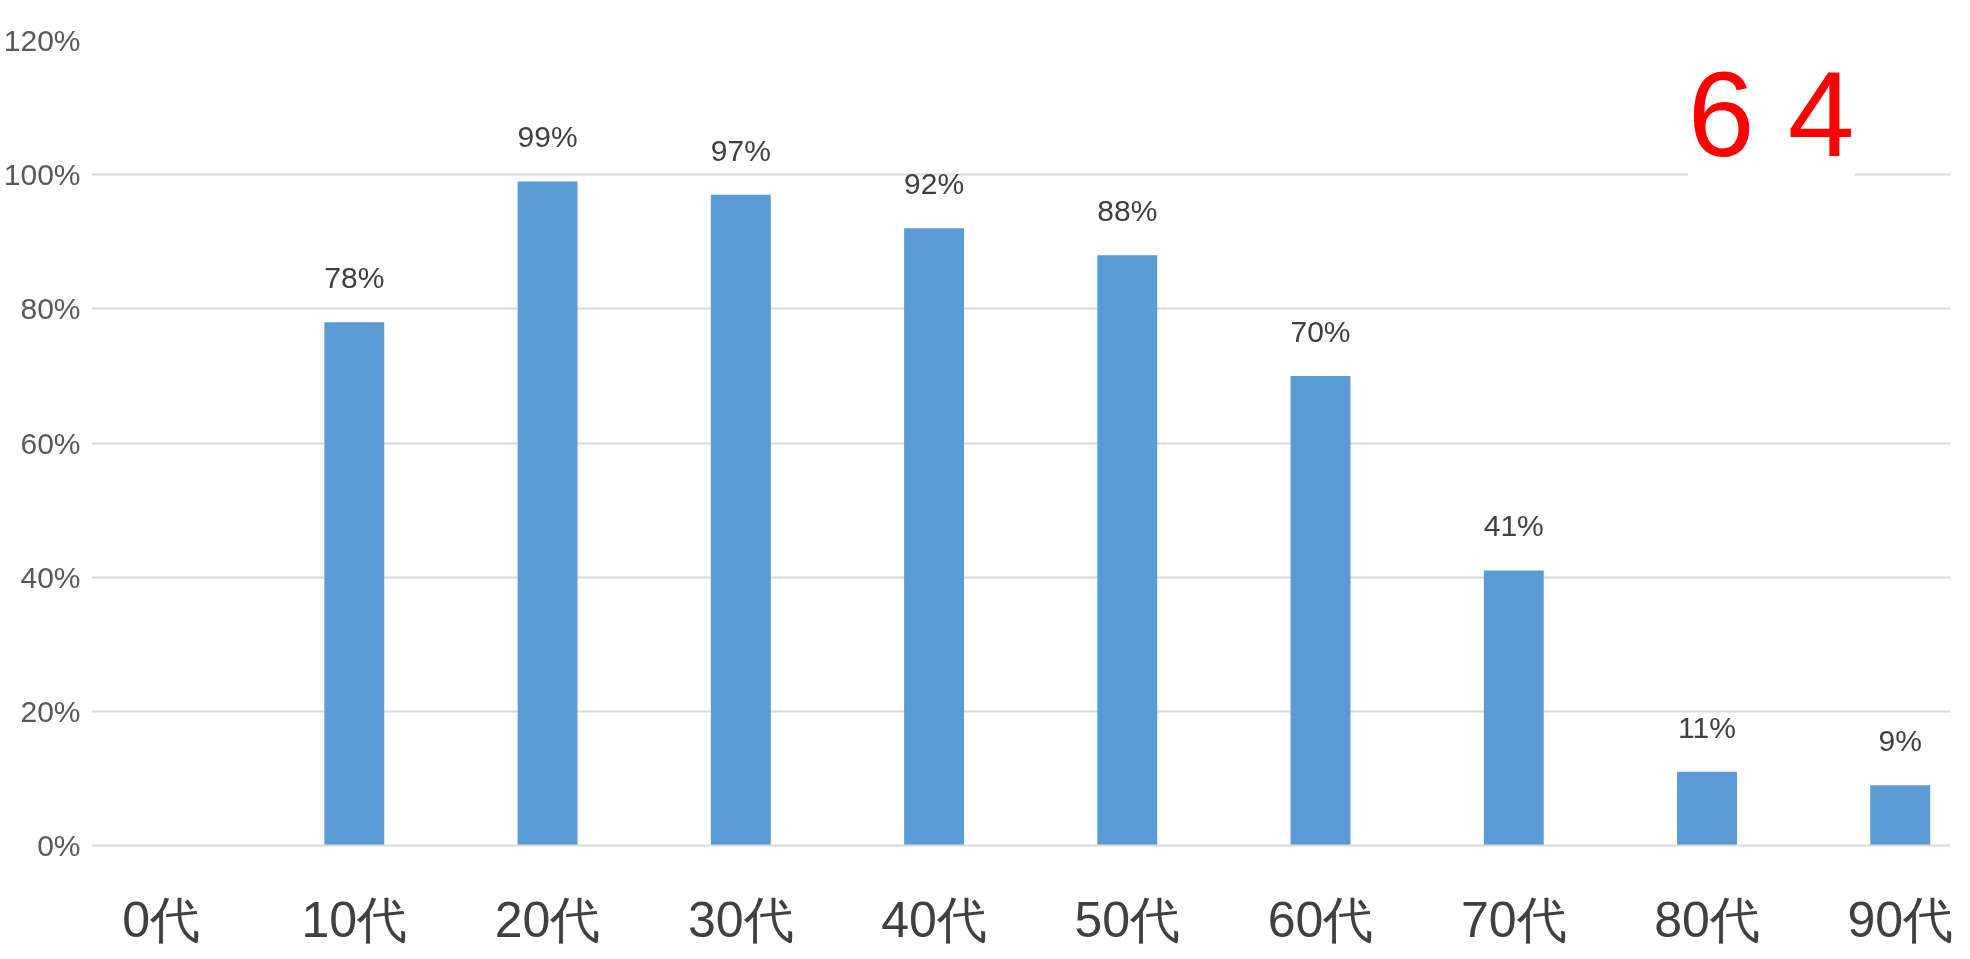 The height and width of the screenshot is (959, 1970). Describe the element at coordinates (42, 175) in the screenshot. I see `y-tick-label: 100%` at that location.